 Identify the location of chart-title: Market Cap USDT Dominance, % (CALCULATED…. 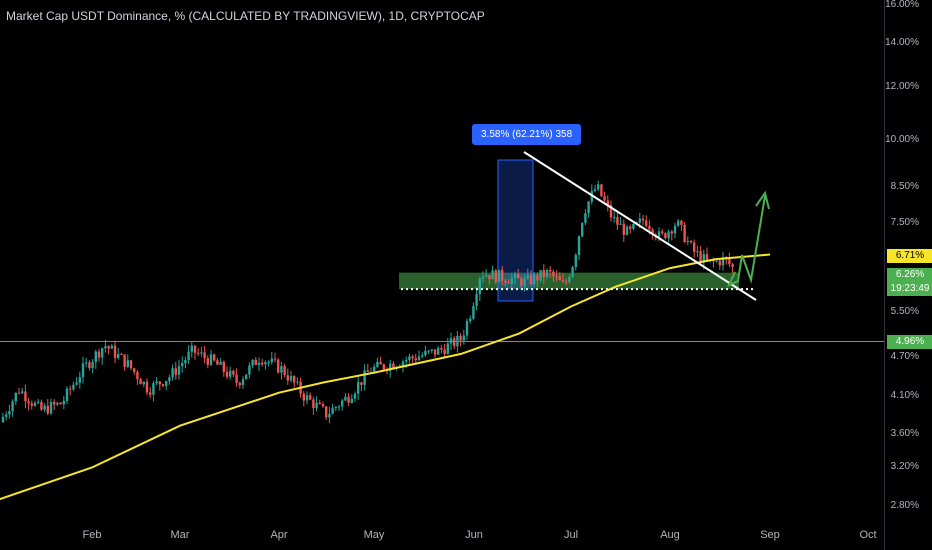
(245, 16).